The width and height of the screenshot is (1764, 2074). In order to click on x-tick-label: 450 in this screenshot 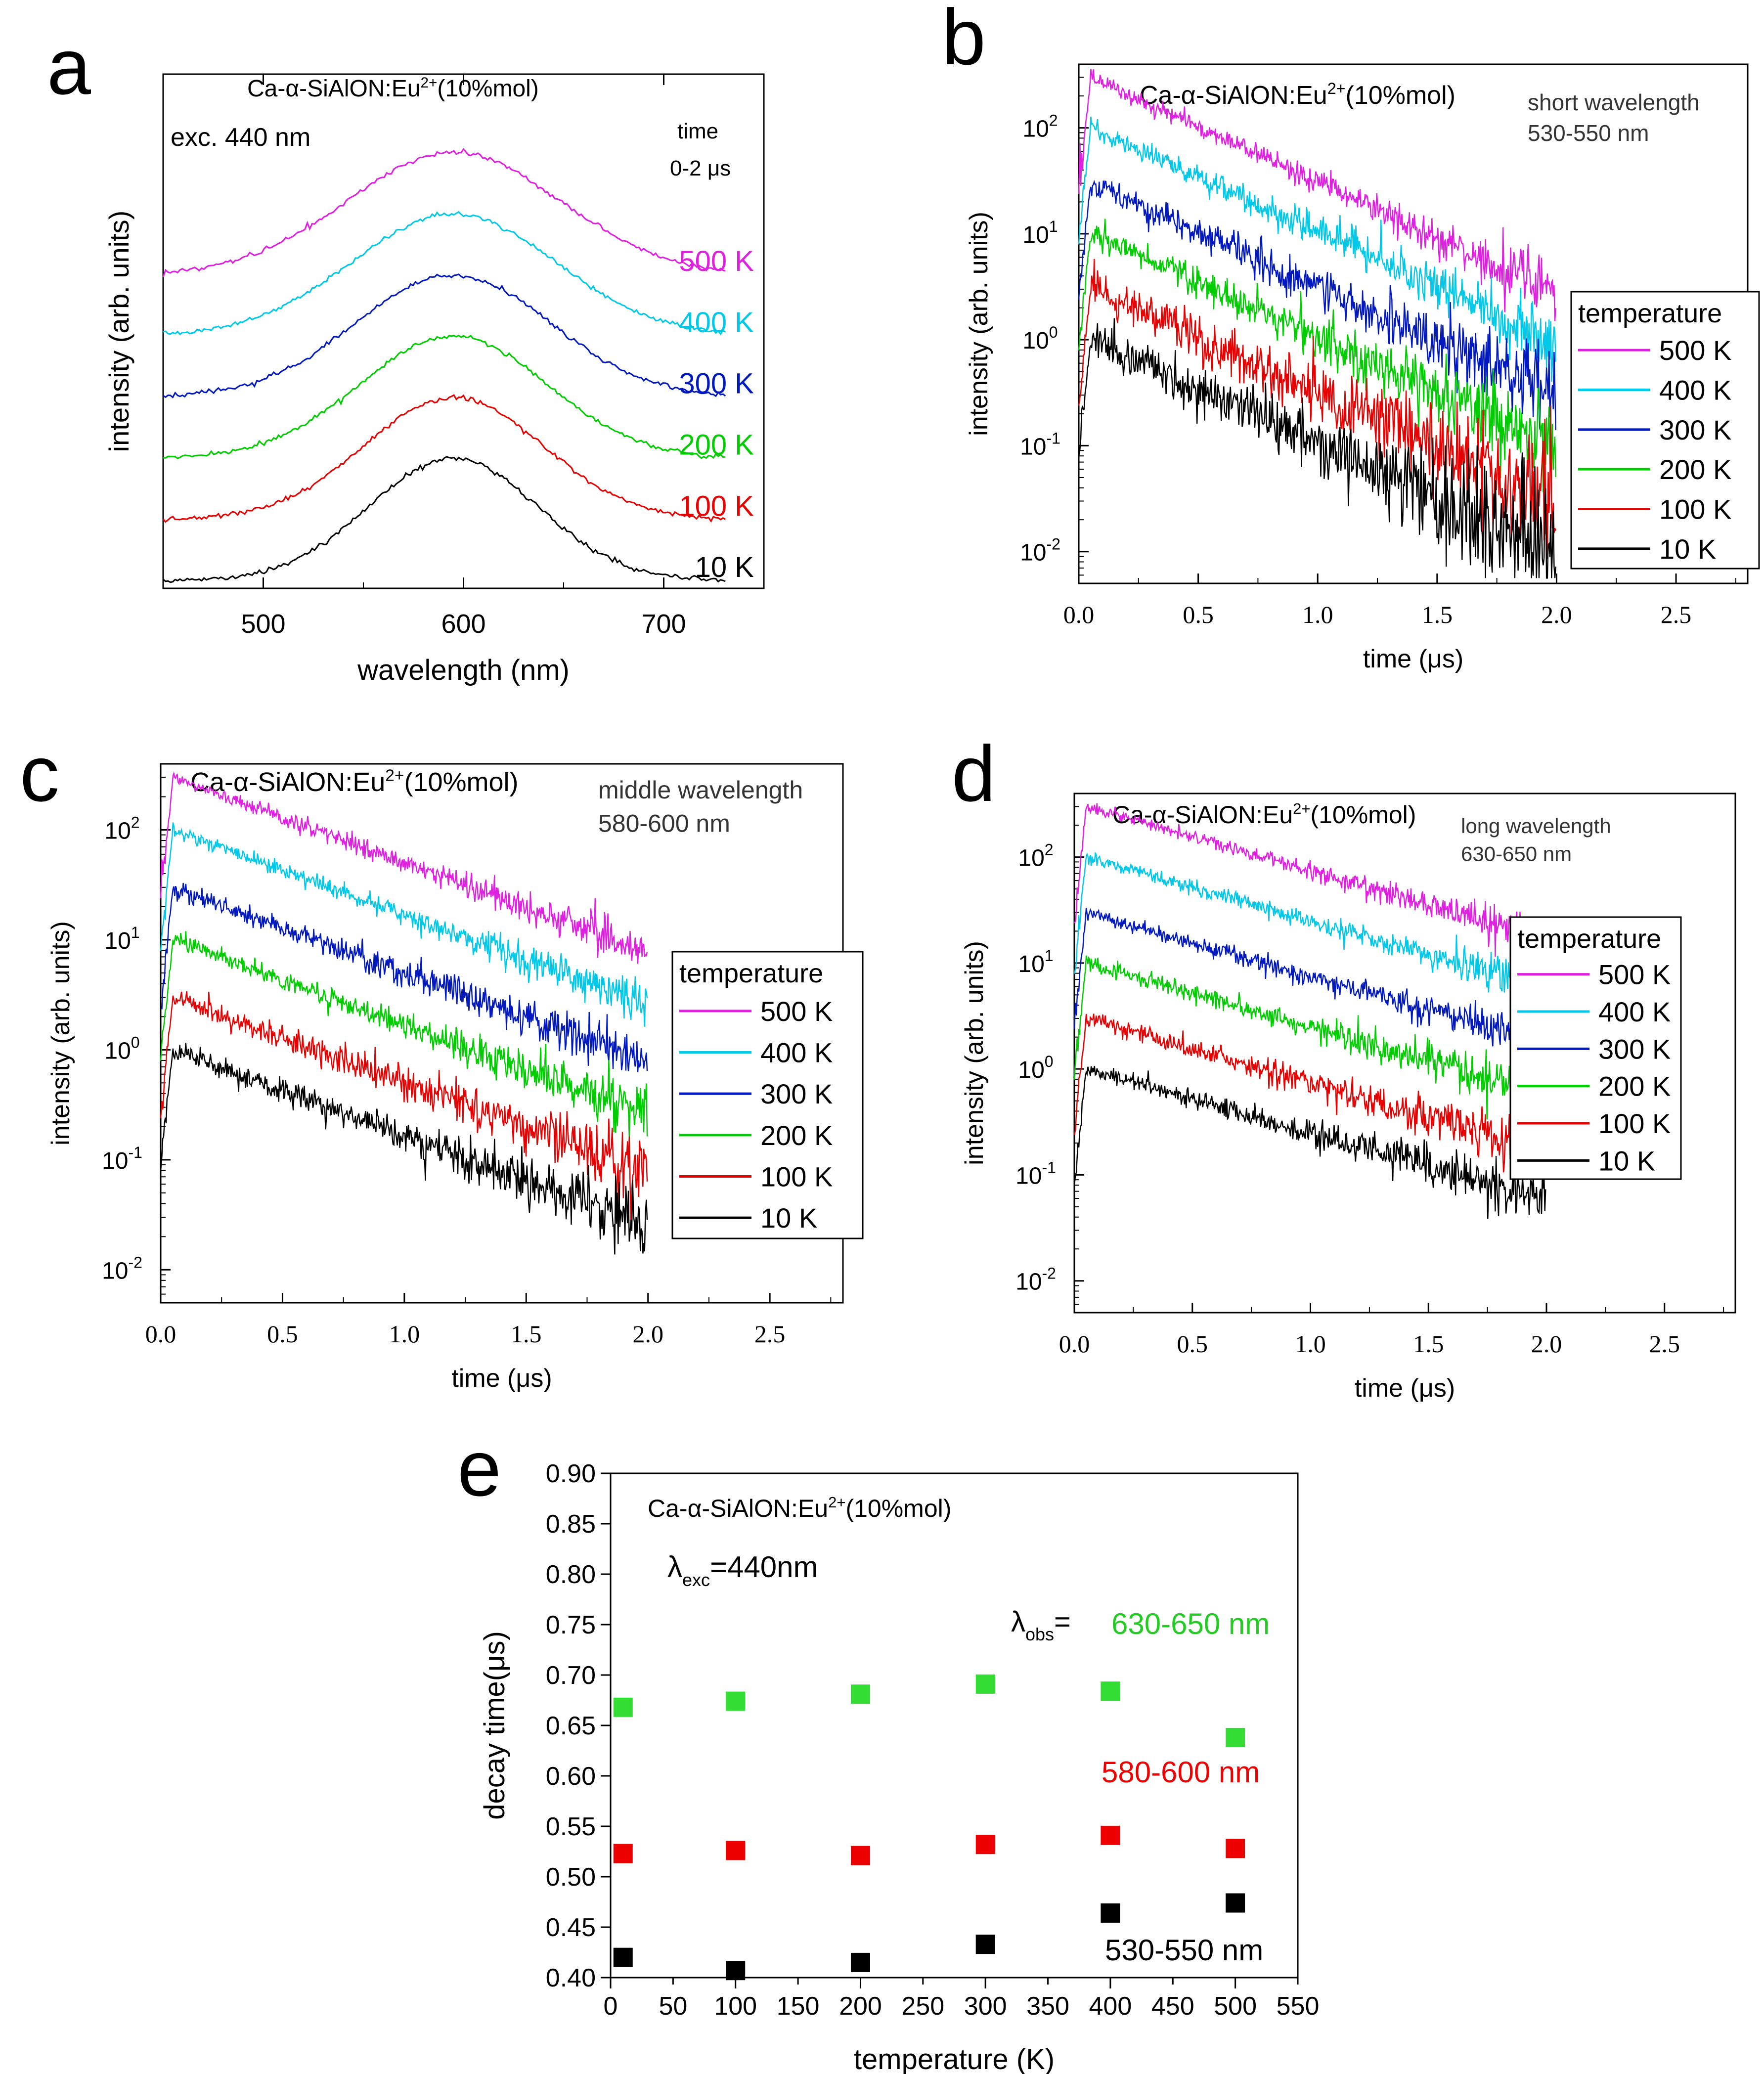, I will do `click(1172, 2006)`.